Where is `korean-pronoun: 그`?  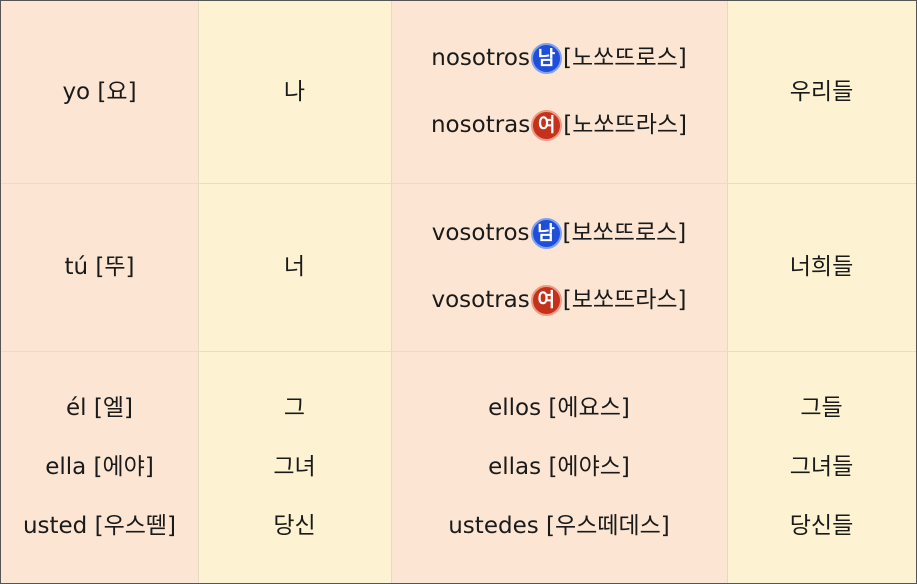
korean-pronoun: 그 is located at coordinates (294, 407).